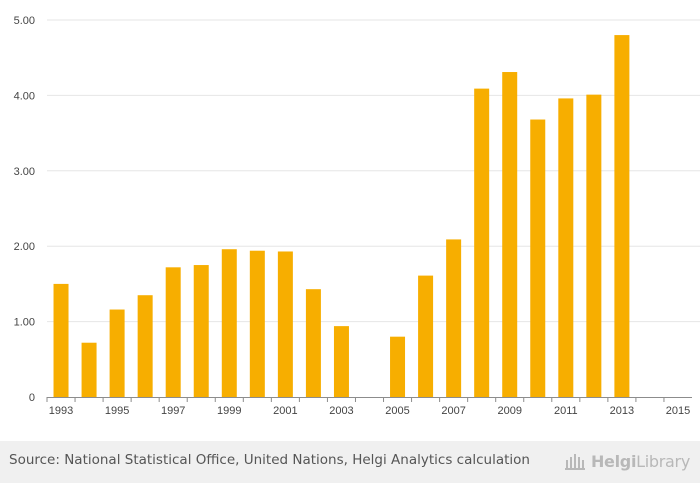  I want to click on x-tick-label: 2011, so click(566, 411).